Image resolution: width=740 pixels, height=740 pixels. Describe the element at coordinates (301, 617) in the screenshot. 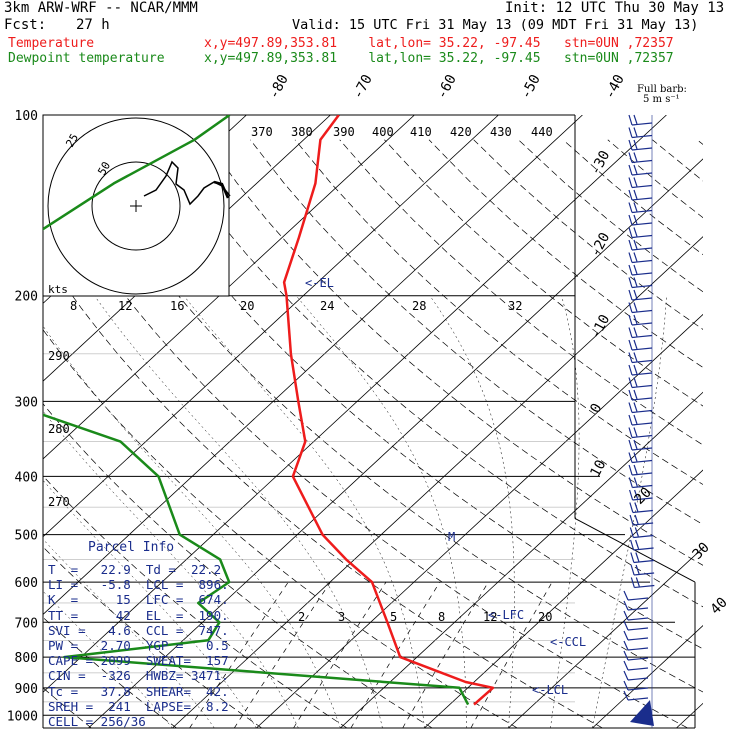

I see `mixing-ratio-label: 2` at that location.